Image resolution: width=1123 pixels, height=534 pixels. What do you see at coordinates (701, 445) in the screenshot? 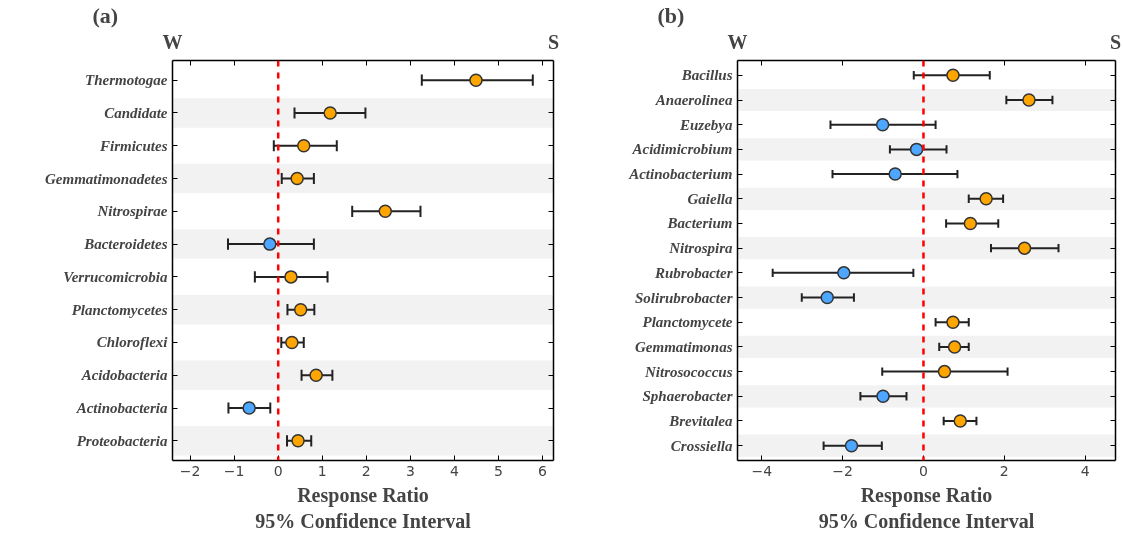
I see `y-tick-label: Crossiella` at bounding box center [701, 445].